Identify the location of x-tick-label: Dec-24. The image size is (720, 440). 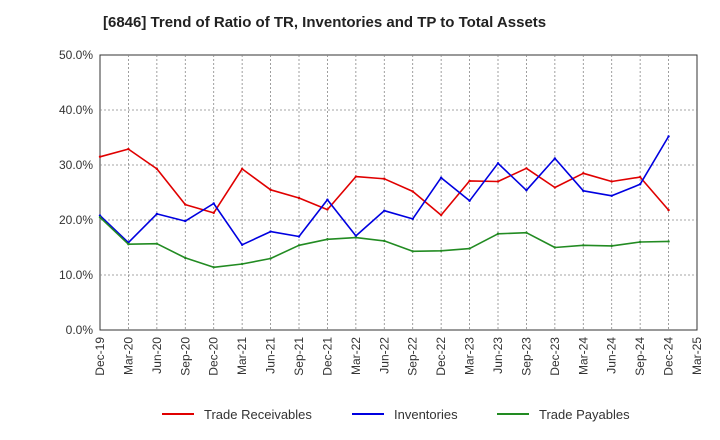
(669, 356).